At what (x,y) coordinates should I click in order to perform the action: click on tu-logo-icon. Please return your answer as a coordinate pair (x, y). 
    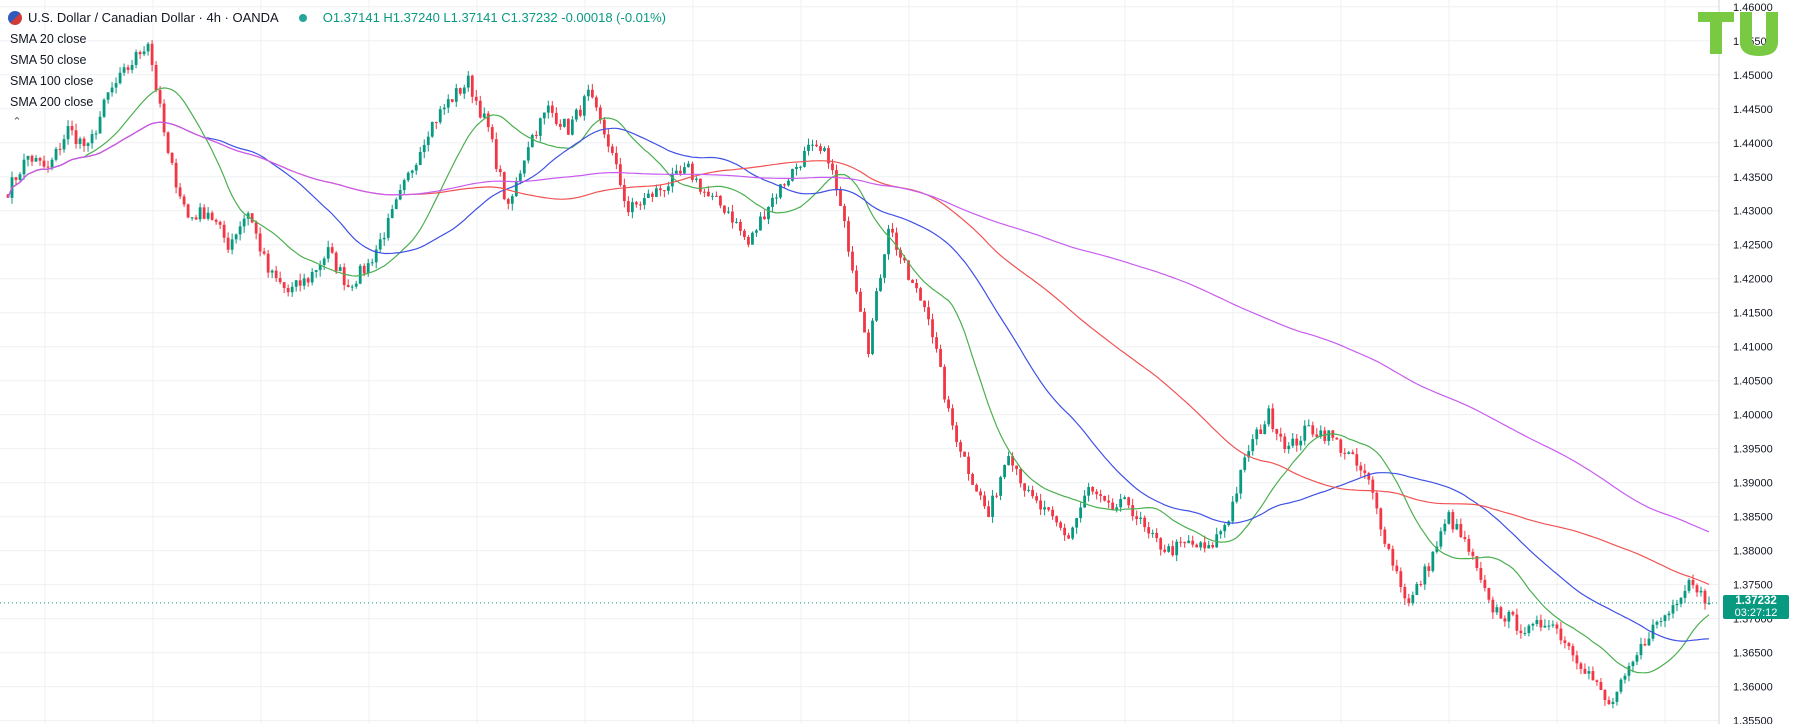
    Looking at the image, I should click on (1738, 34).